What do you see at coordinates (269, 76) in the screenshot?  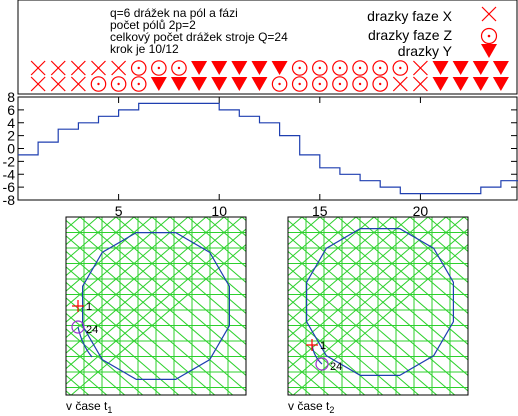 I see `slot-markers` at bounding box center [269, 76].